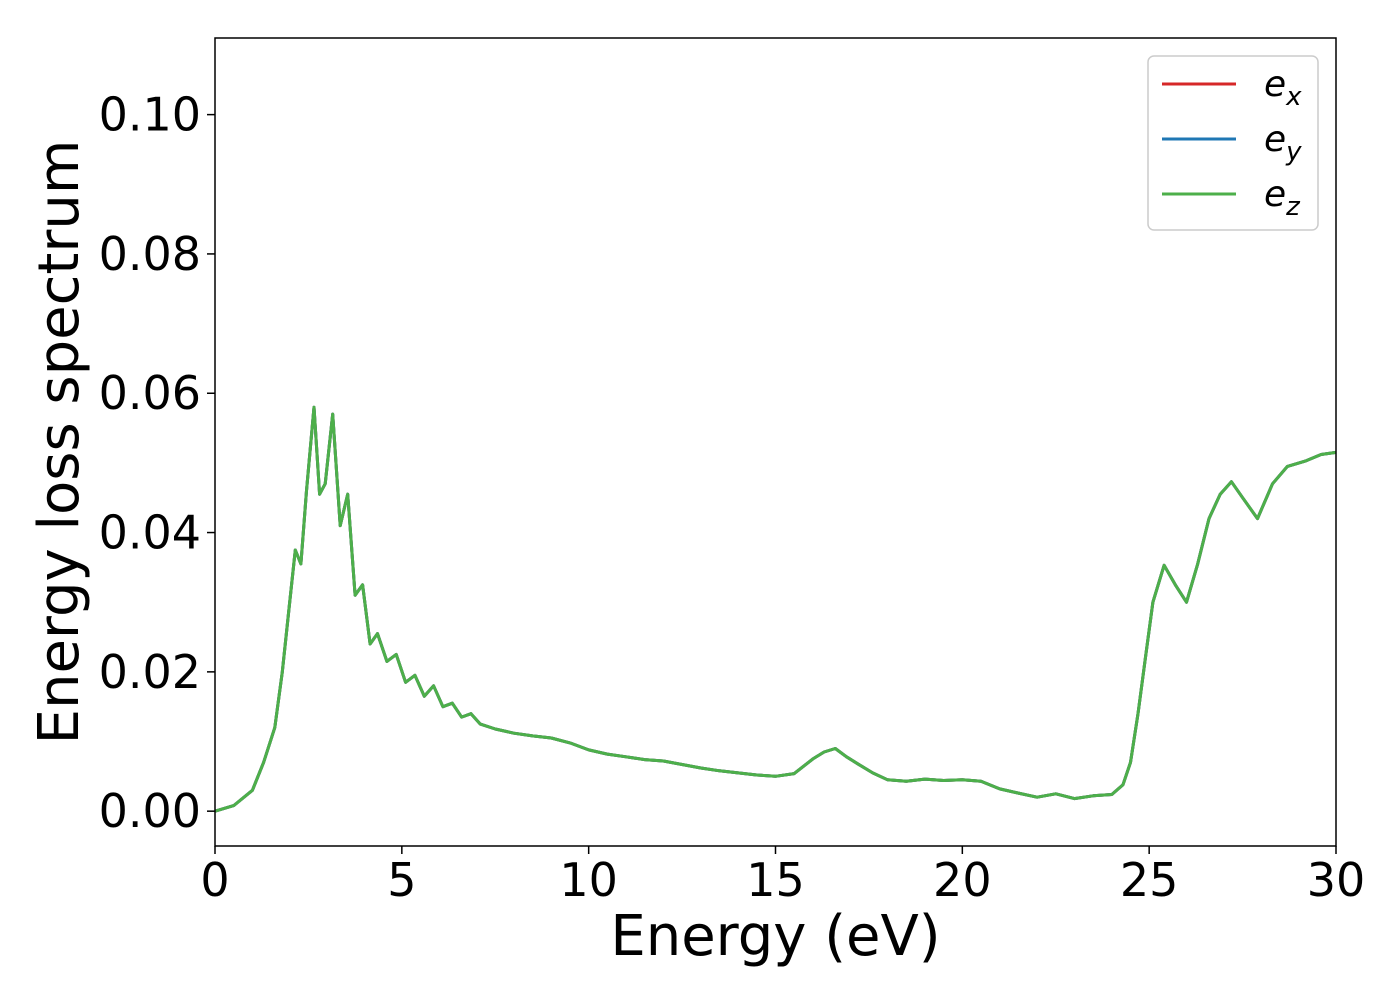 This screenshot has height=1000, width=1400. What do you see at coordinates (1283, 88) in the screenshot?
I see `legend-label-ex: ex` at bounding box center [1283, 88].